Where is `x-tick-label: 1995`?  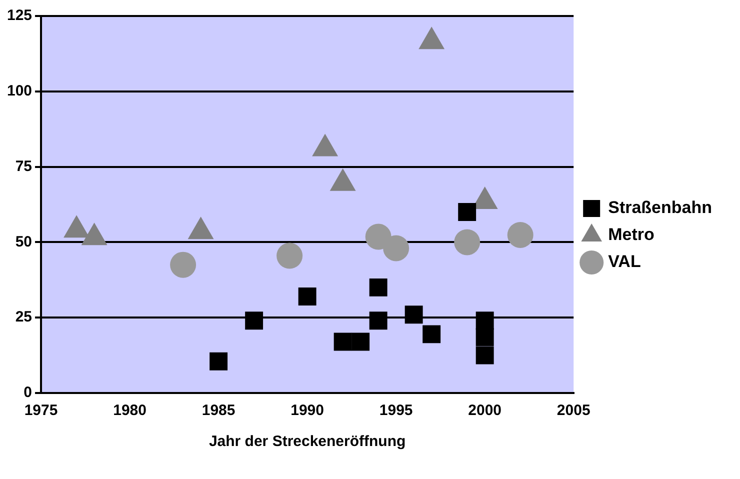
x-tick-label: 1995 is located at coordinates (396, 411).